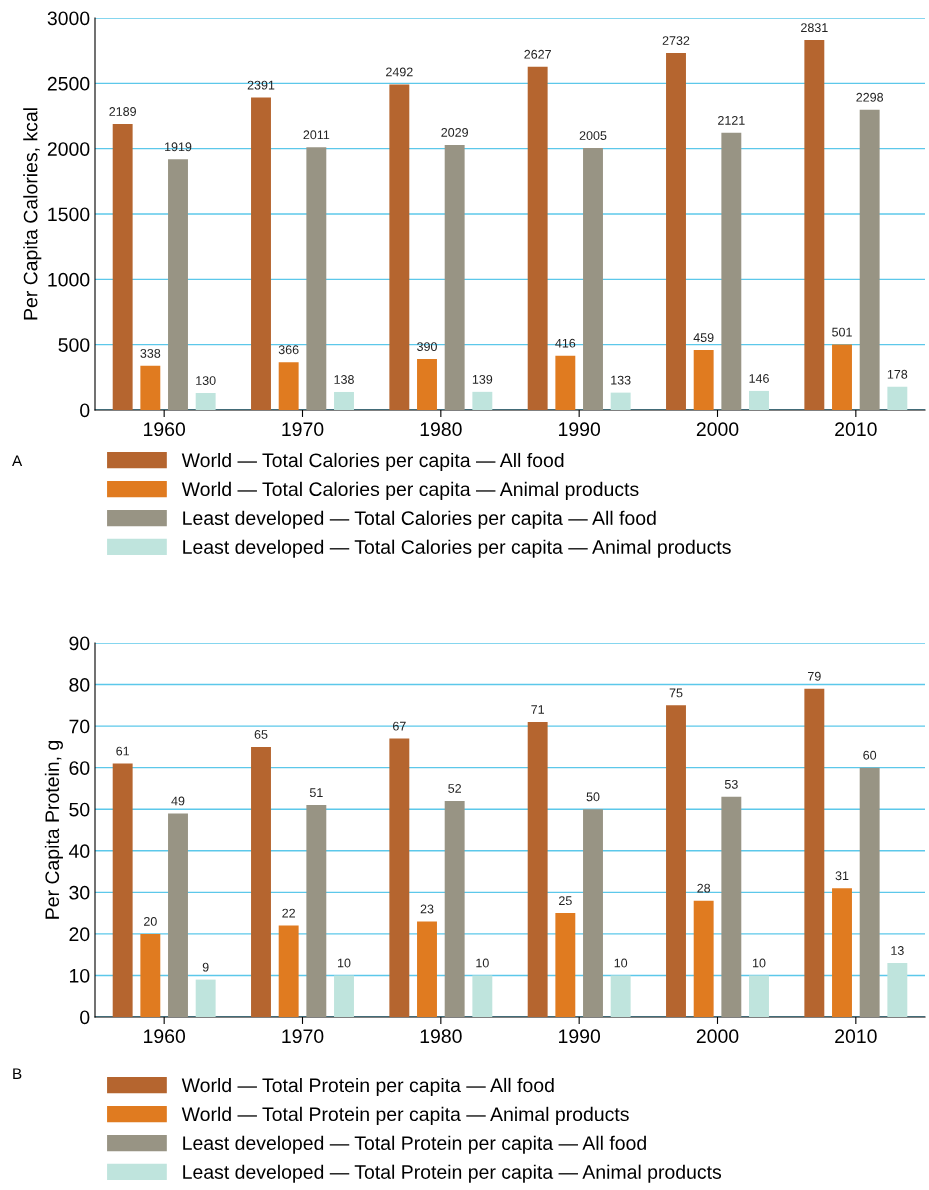  I want to click on data-label: 130, so click(206, 380).